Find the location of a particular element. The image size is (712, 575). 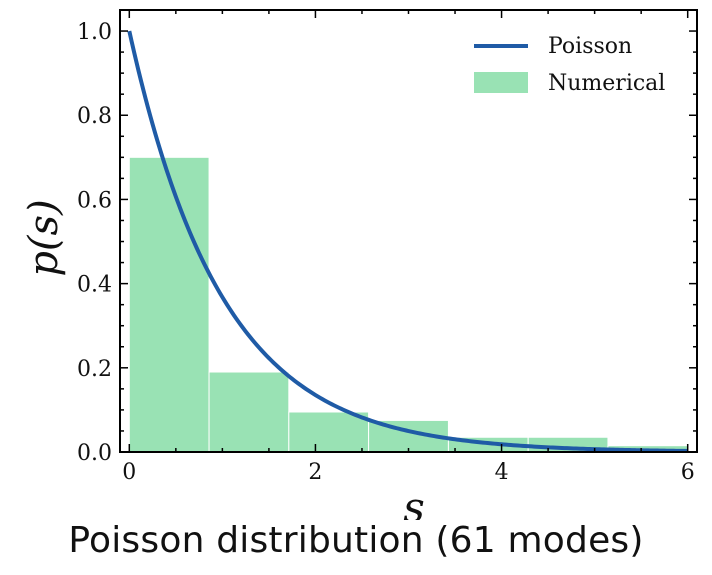

y-tick-label: 0.8 is located at coordinates (94, 116).